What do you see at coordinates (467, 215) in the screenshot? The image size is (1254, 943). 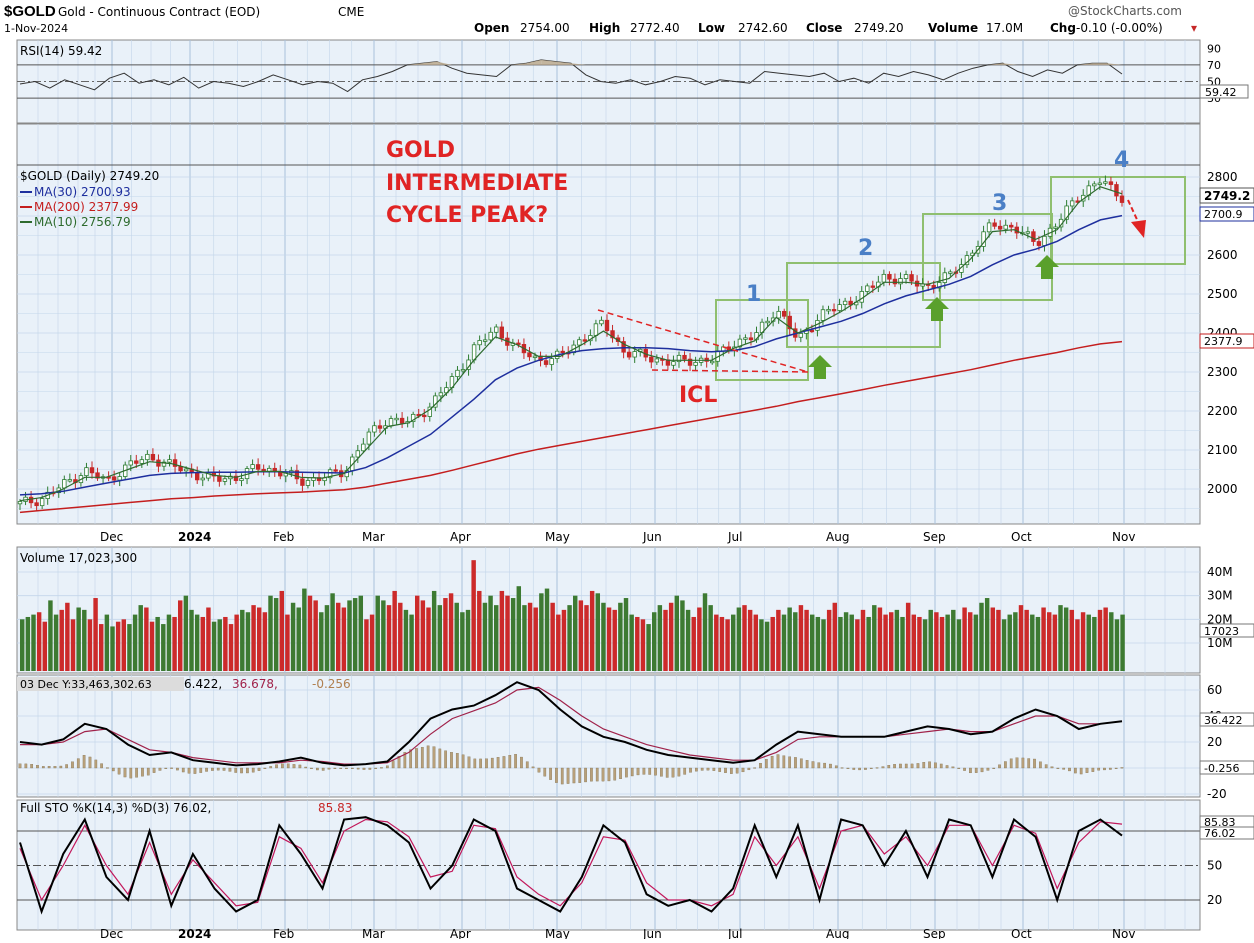 I see `annotation-line-3: CYCLE PEAK?` at bounding box center [467, 215].